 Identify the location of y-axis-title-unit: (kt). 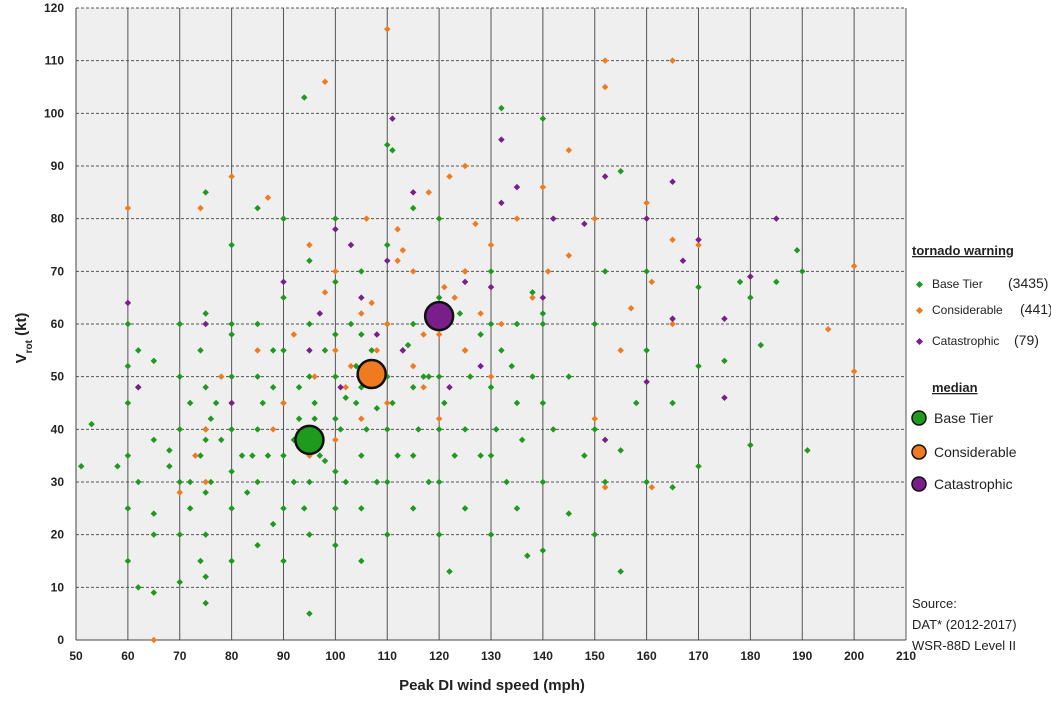
(21, 327).